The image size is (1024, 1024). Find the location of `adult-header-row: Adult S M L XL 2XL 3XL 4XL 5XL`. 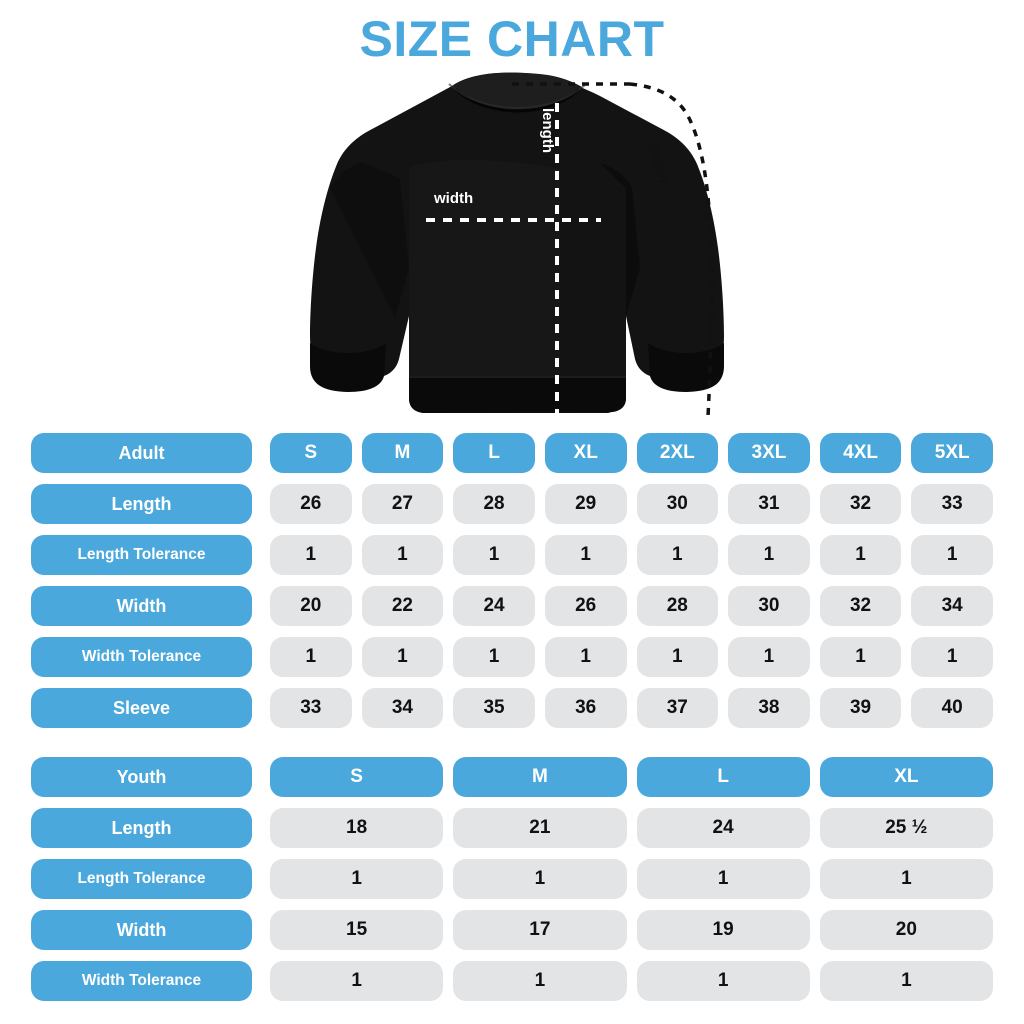

adult-header-row: Adult S M L XL 2XL 3XL 4XL 5XL is located at coordinates (512, 453).